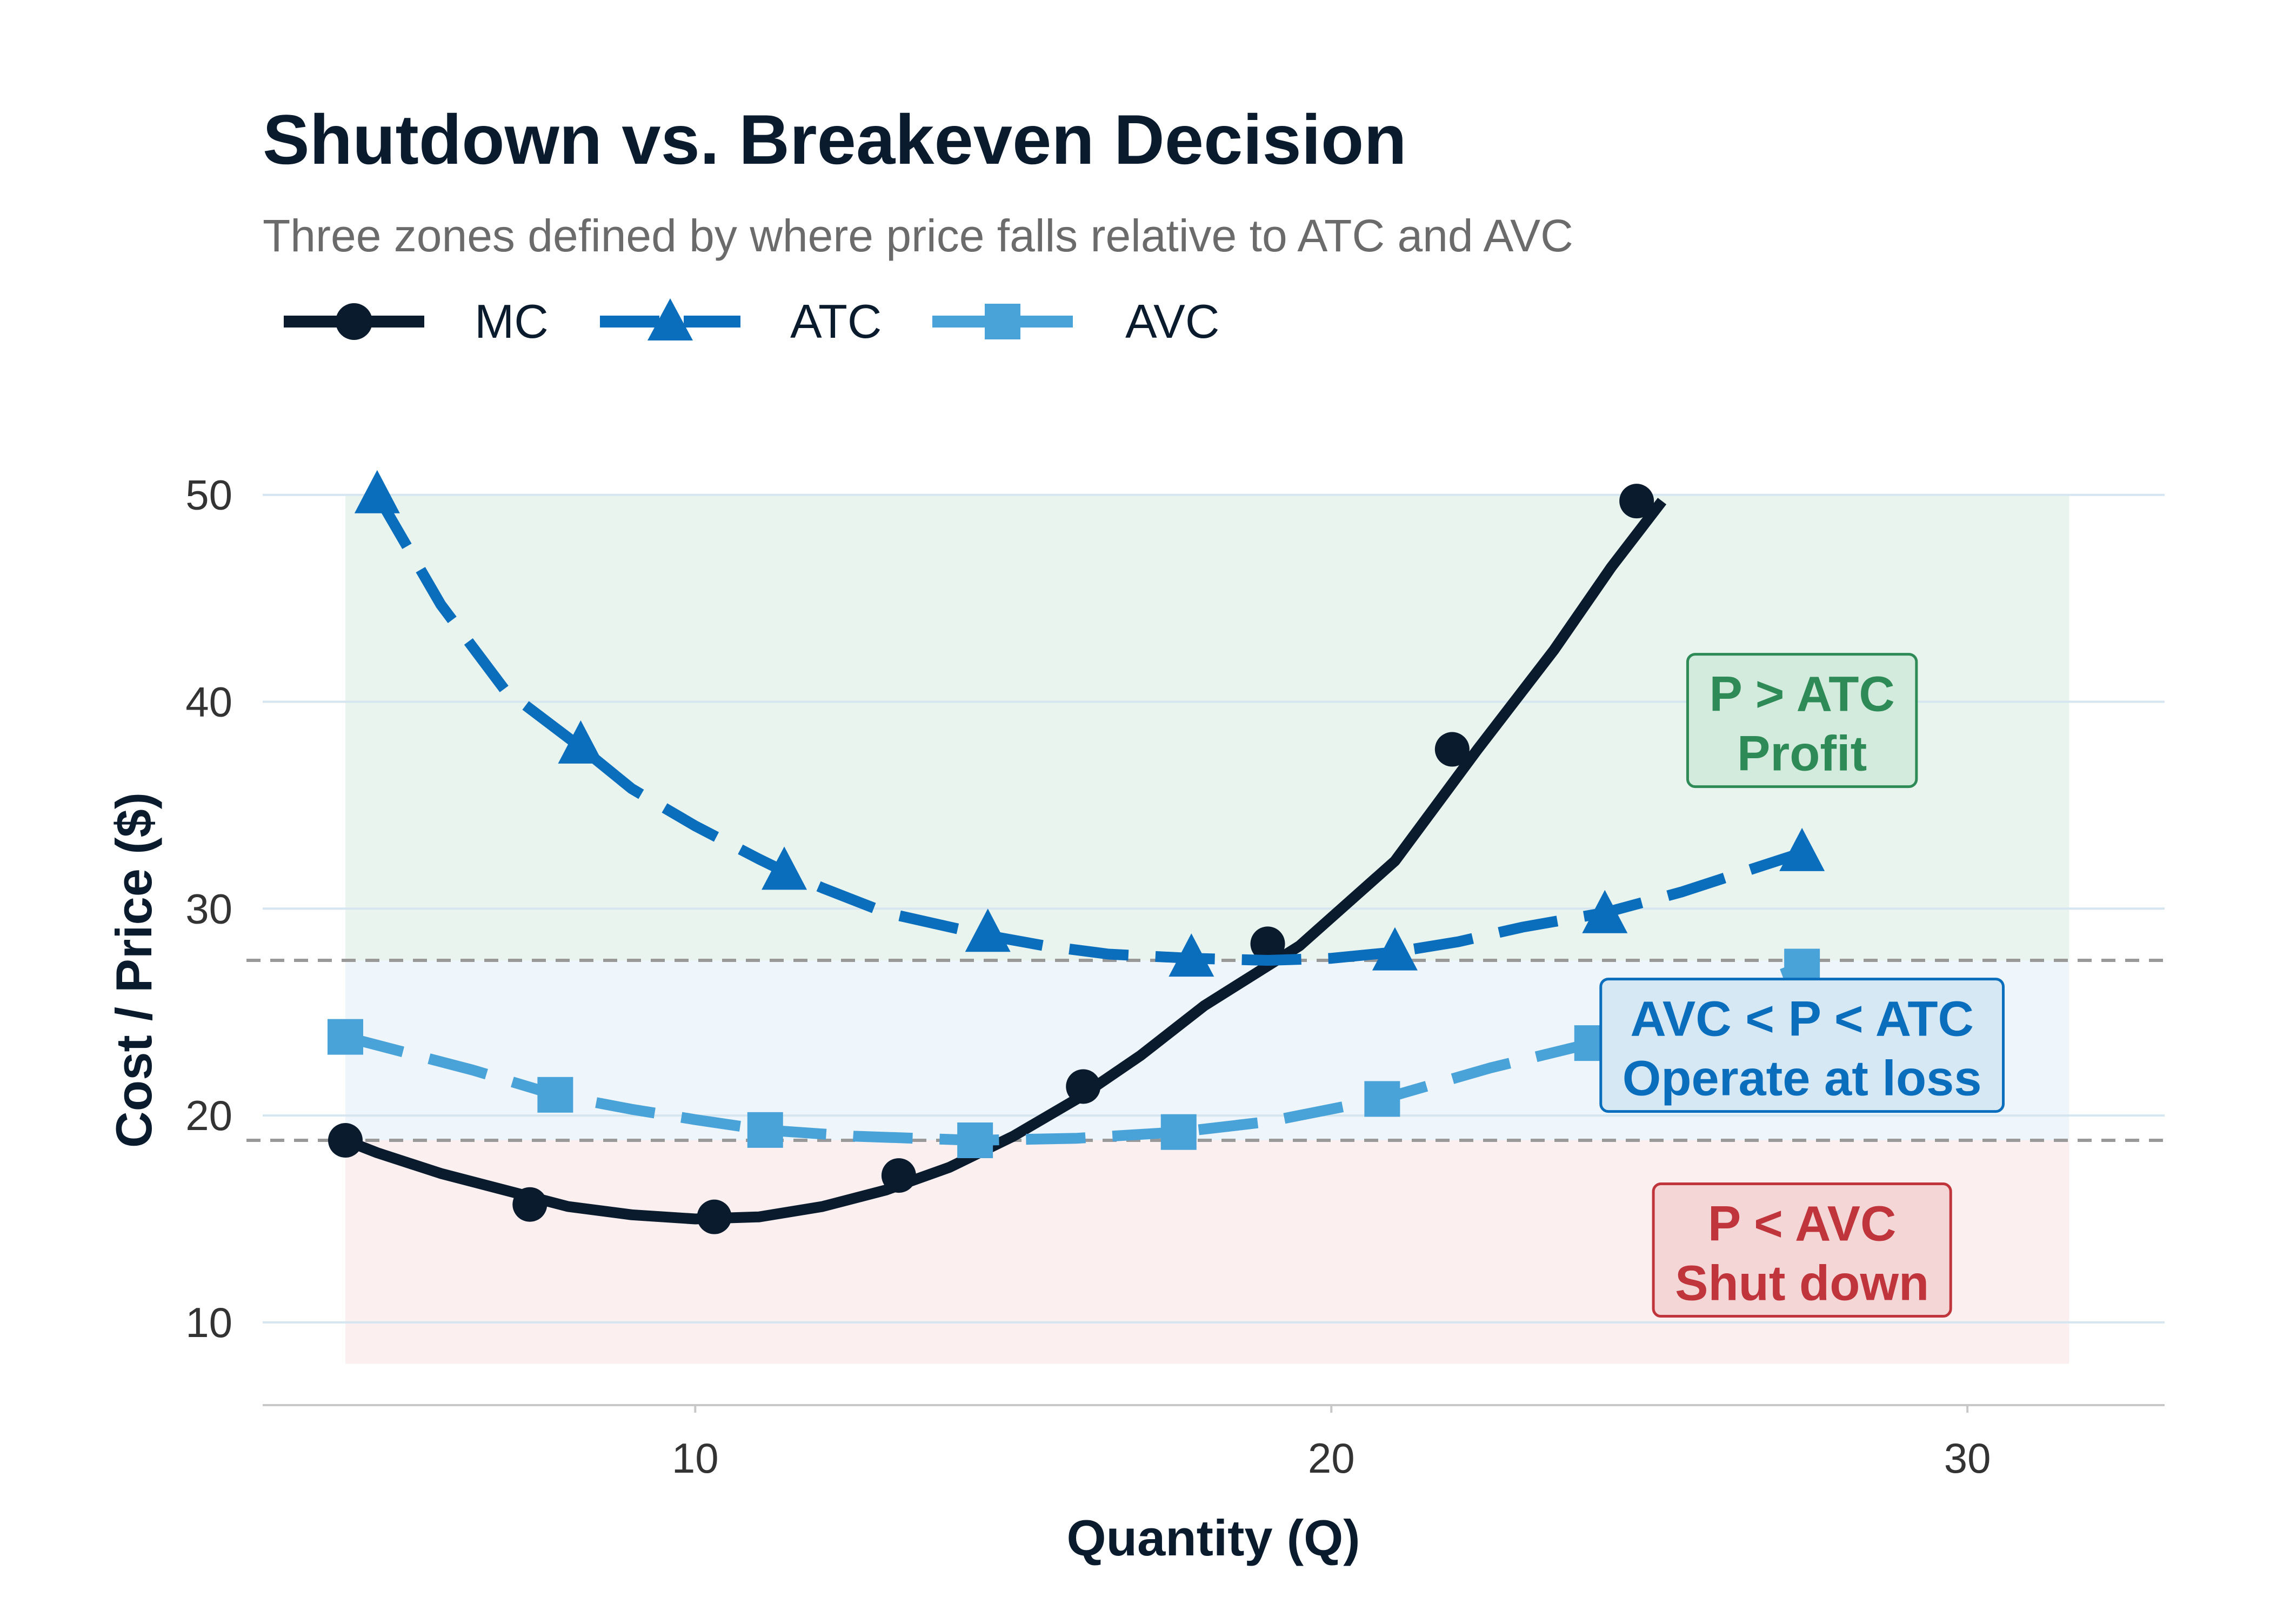  Describe the element at coordinates (208, 495) in the screenshot. I see `y-tick-label-50: 50` at that location.